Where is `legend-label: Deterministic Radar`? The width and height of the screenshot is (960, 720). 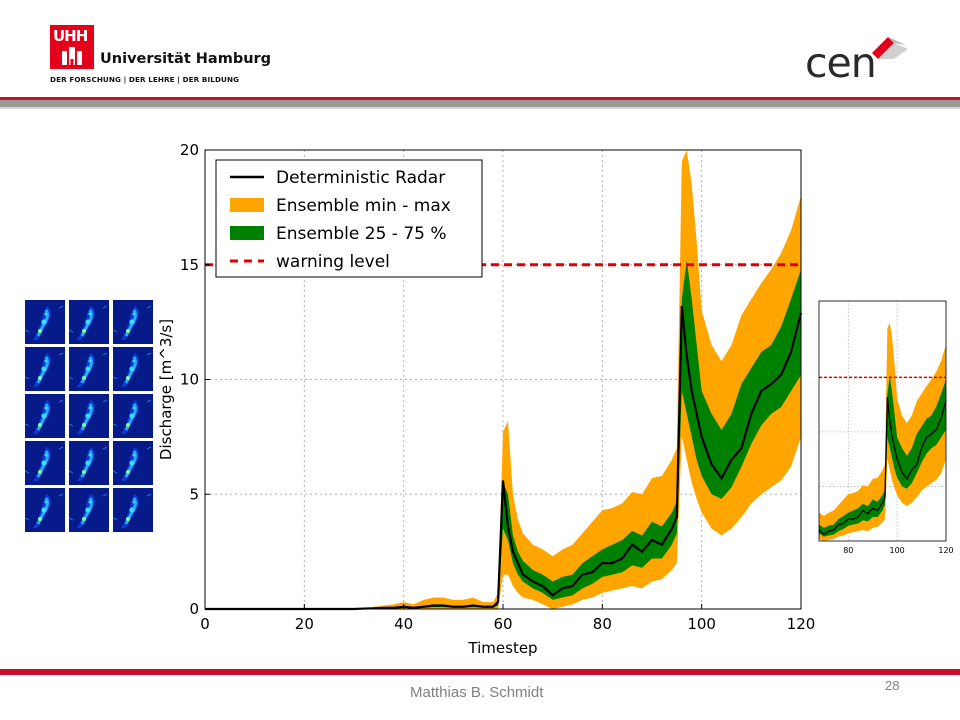
legend-label: Deterministic Radar is located at coordinates (360, 178).